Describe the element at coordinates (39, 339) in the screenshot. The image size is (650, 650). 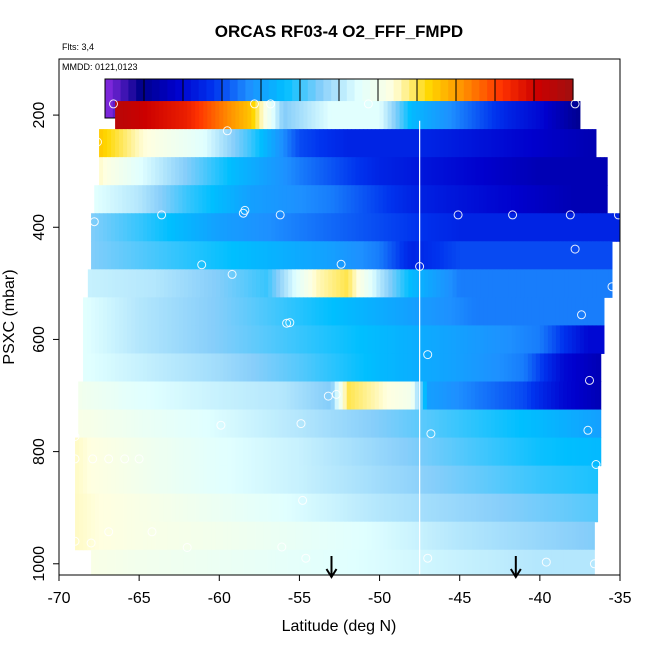
I see `y-tick-label: 600` at that location.